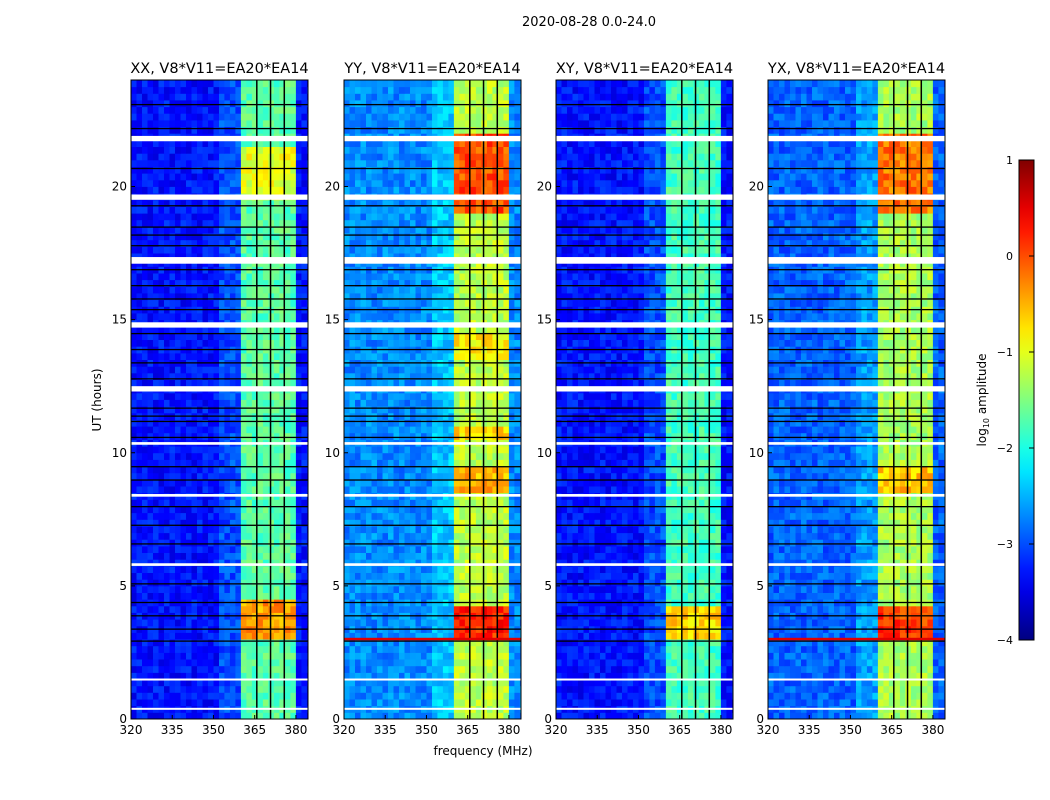 The height and width of the screenshot is (800, 1050). Describe the element at coordinates (219, 679) in the screenshot. I see `flag-line-white` at that location.